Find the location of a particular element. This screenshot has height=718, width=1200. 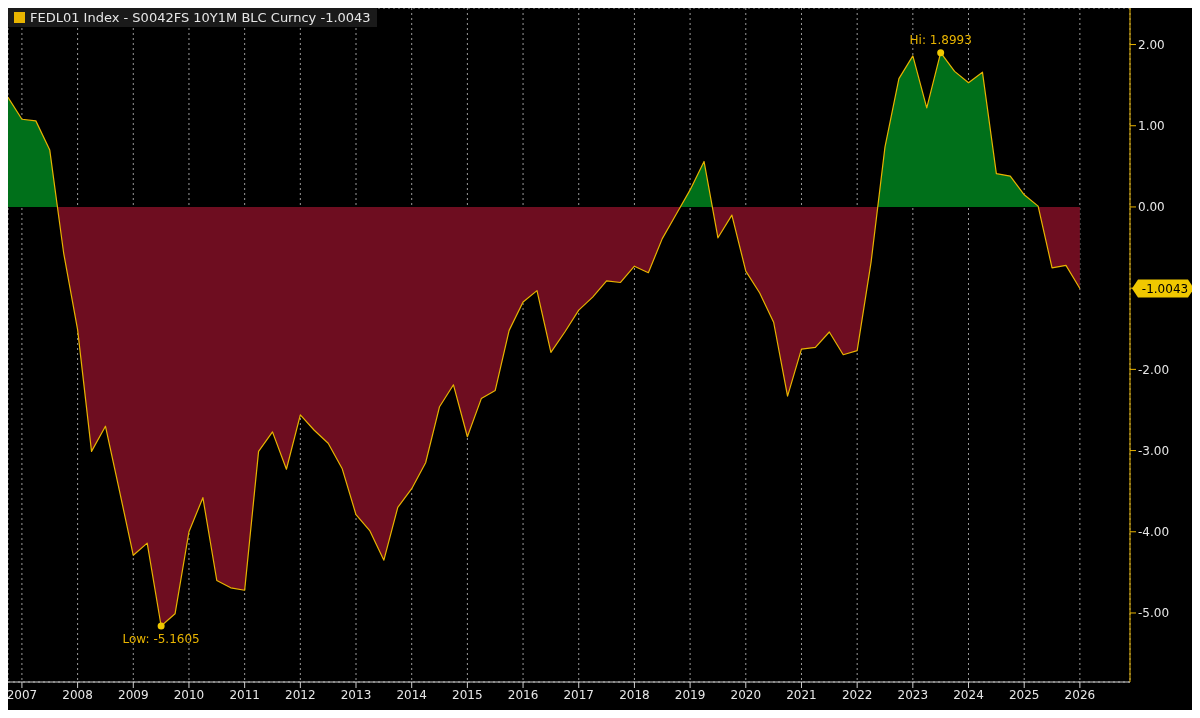

x-tick-label: 2011 is located at coordinates (244, 694).